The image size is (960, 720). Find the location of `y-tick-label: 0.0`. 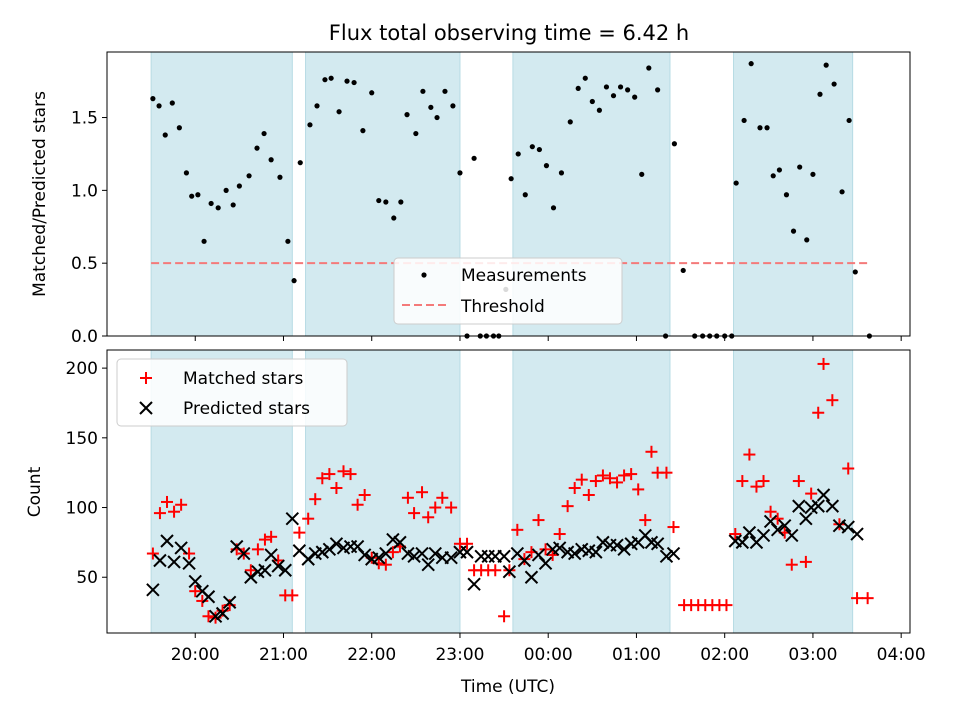

y-tick-label: 0.0 is located at coordinates (84, 337).